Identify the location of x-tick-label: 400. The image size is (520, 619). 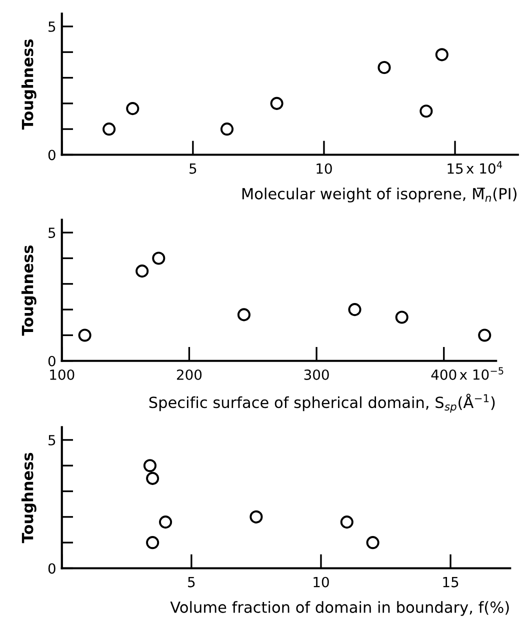
(443, 374).